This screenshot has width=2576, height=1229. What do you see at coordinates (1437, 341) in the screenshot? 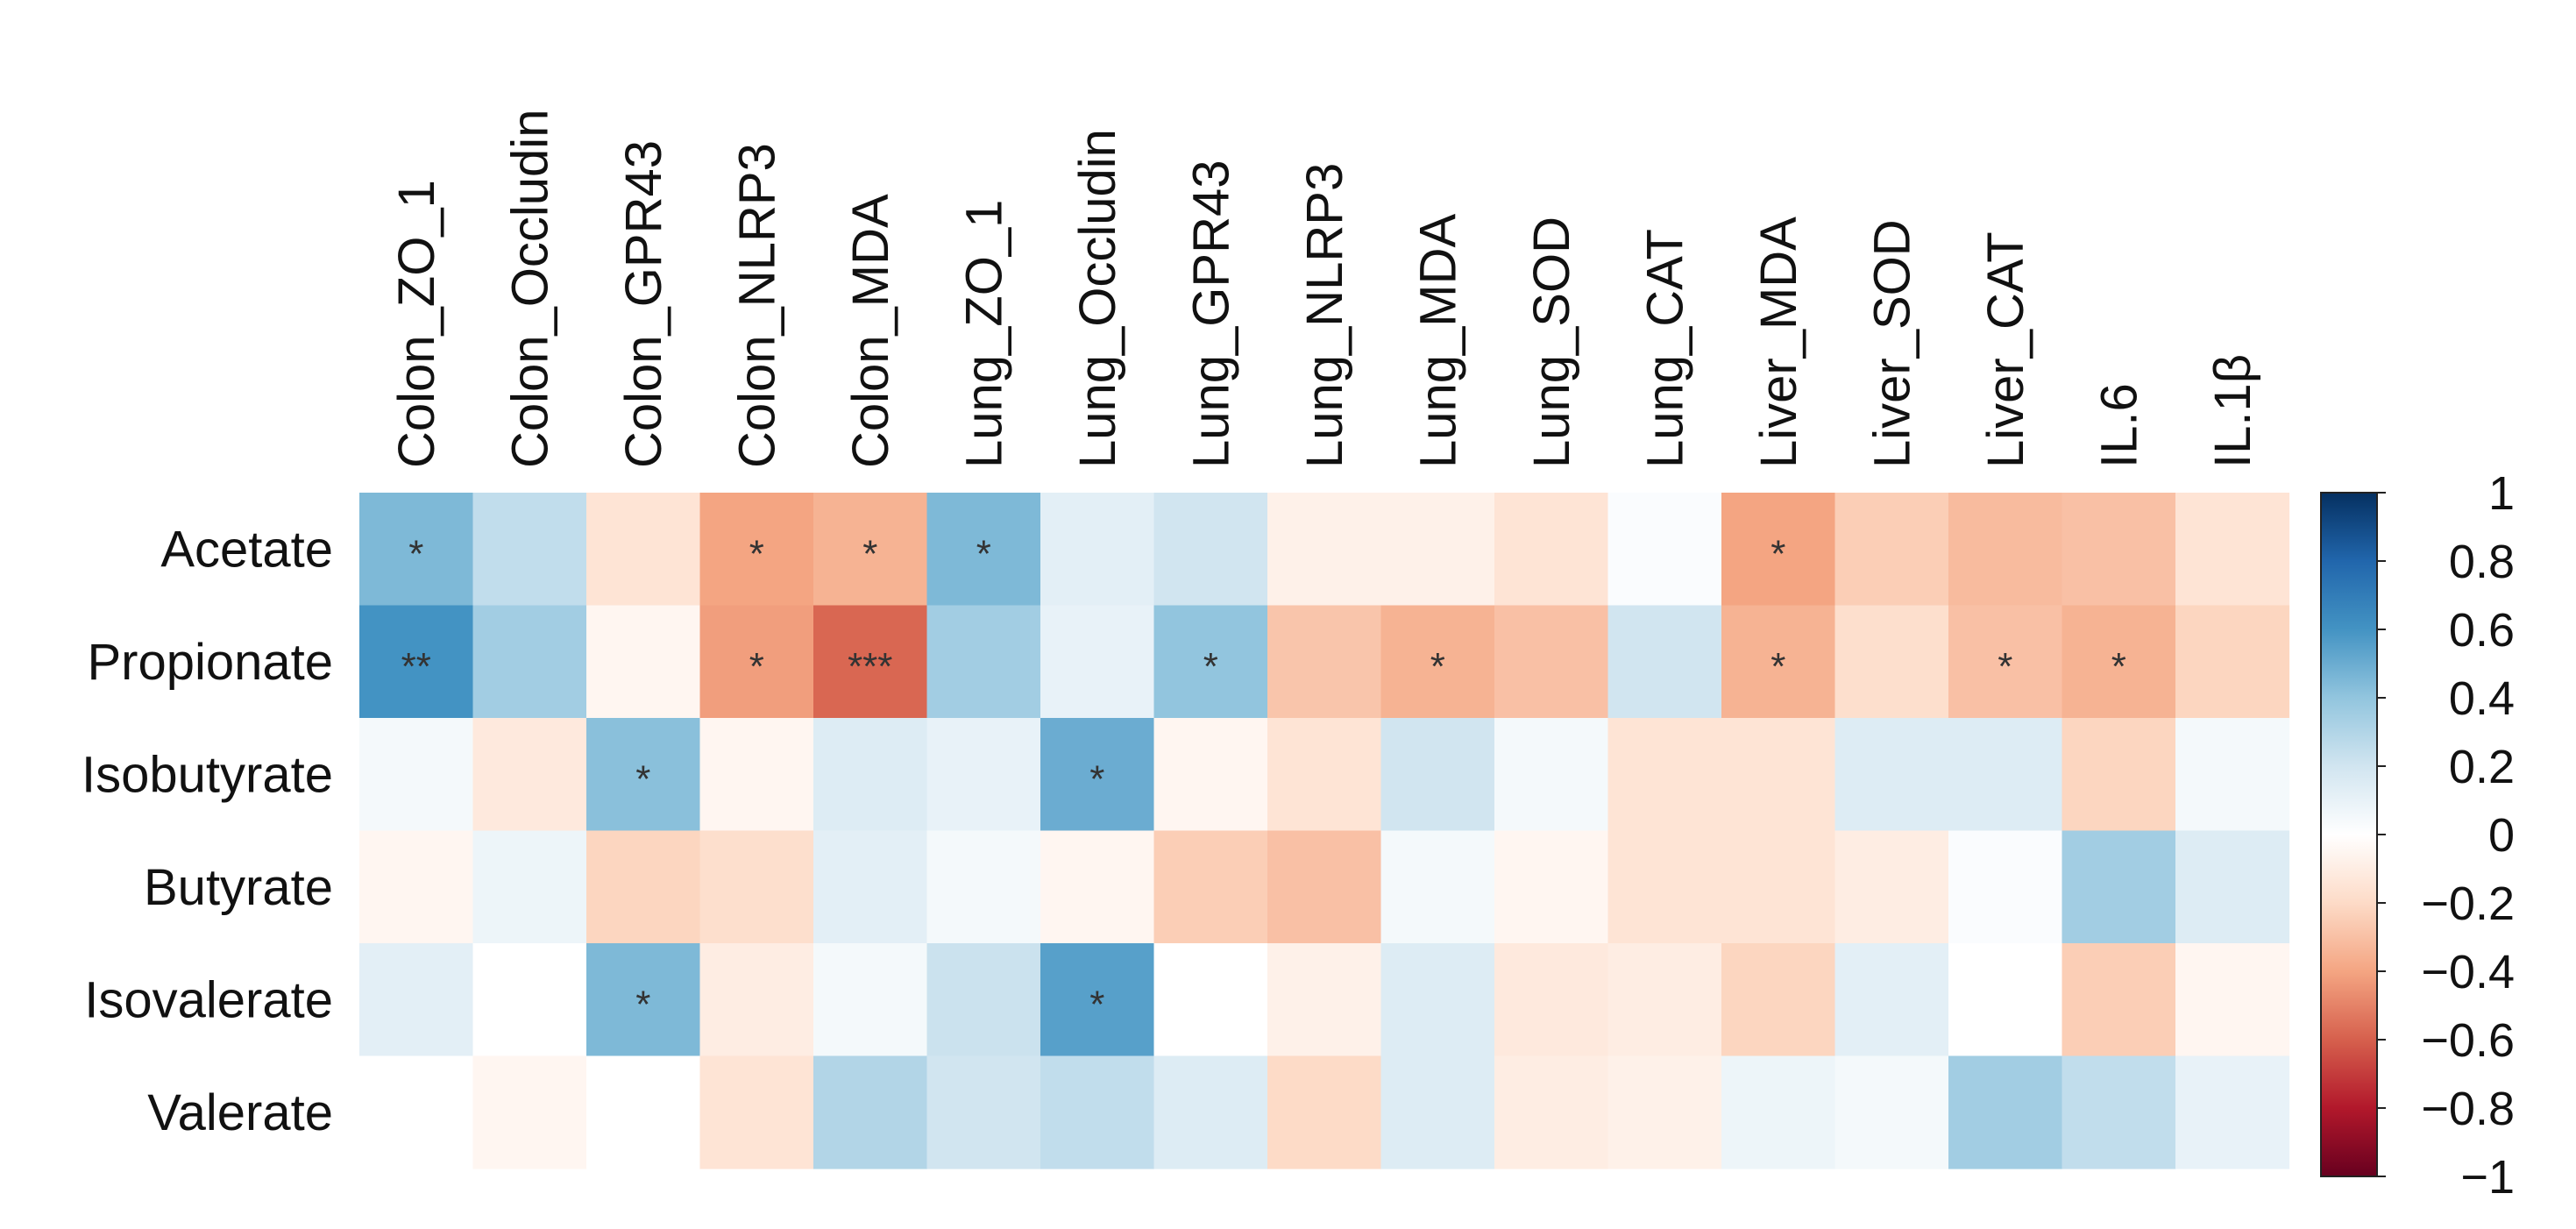
I see `column-label: Lung_MDA` at bounding box center [1437, 341].